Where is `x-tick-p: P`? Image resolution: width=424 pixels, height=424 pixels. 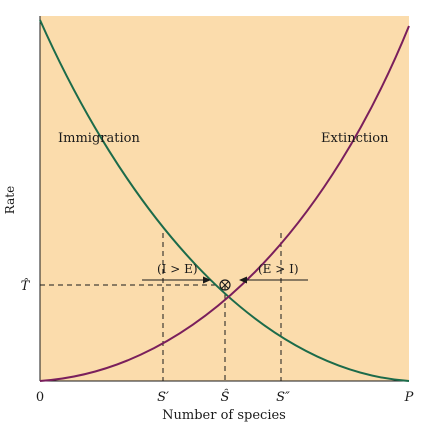 x-tick-p: P is located at coordinates (409, 397).